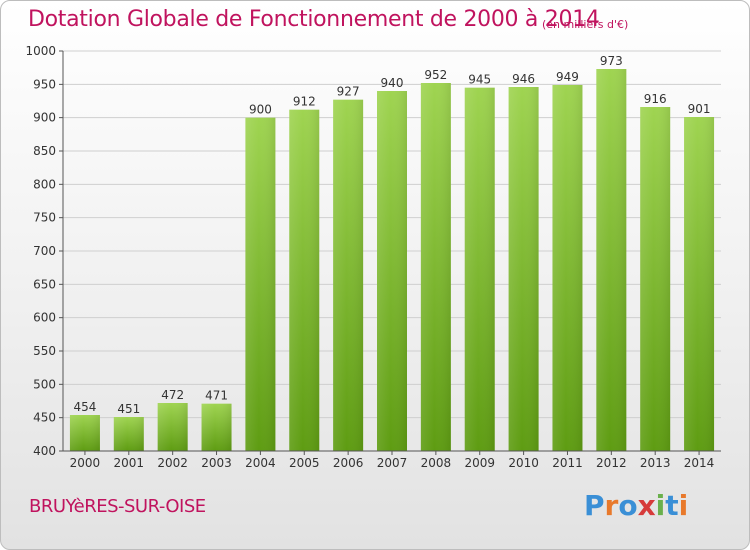 The width and height of the screenshot is (750, 550). I want to click on data-label: 940, so click(392, 83).